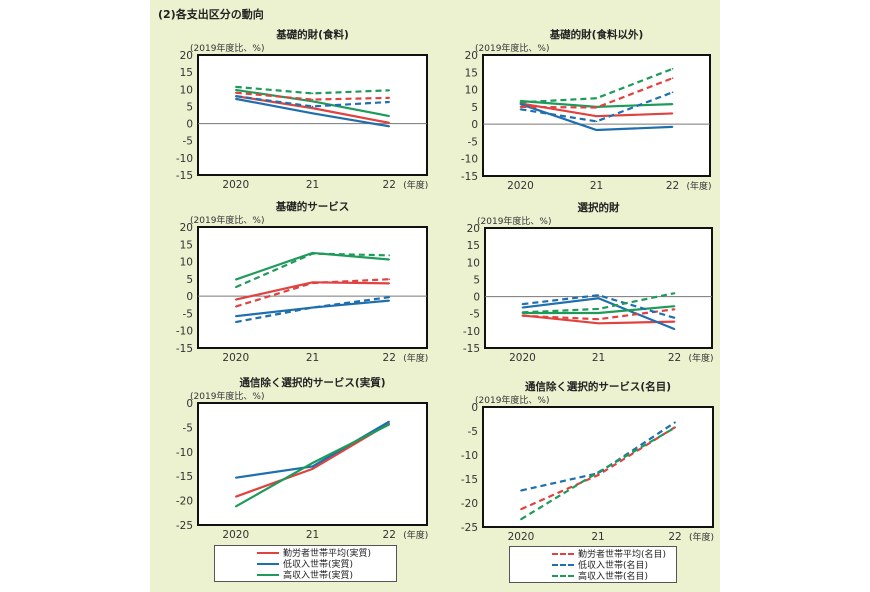 The width and height of the screenshot is (870, 592). What do you see at coordinates (184, 502) in the screenshot?
I see `y-tick-label: -20` at bounding box center [184, 502].